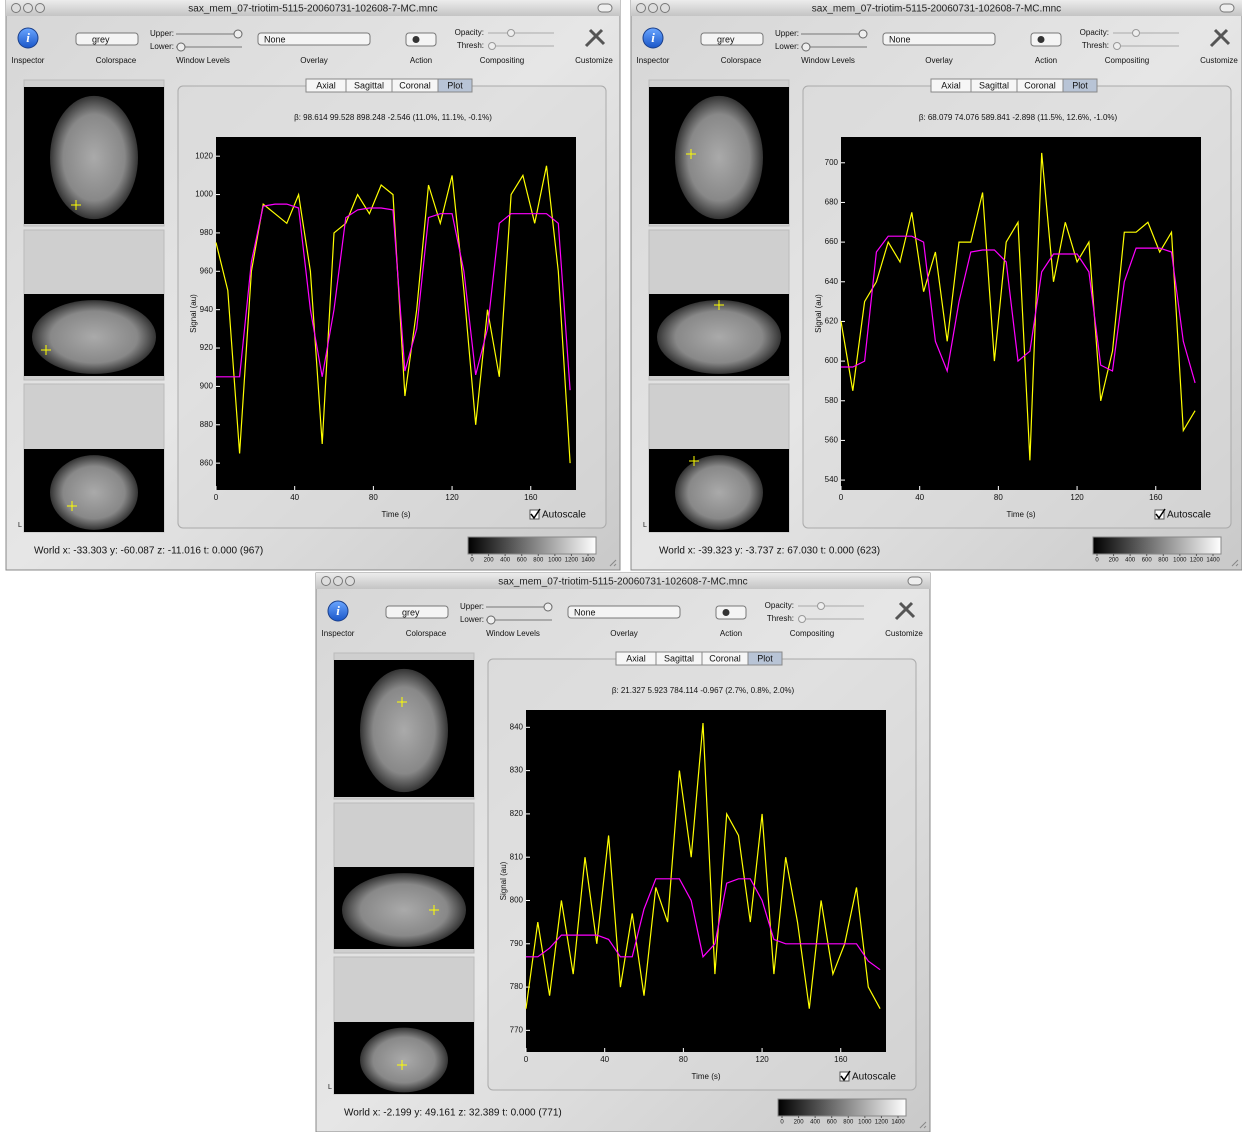  Describe the element at coordinates (314, 60) in the screenshot. I see `toolbar-label: Overlay` at that location.